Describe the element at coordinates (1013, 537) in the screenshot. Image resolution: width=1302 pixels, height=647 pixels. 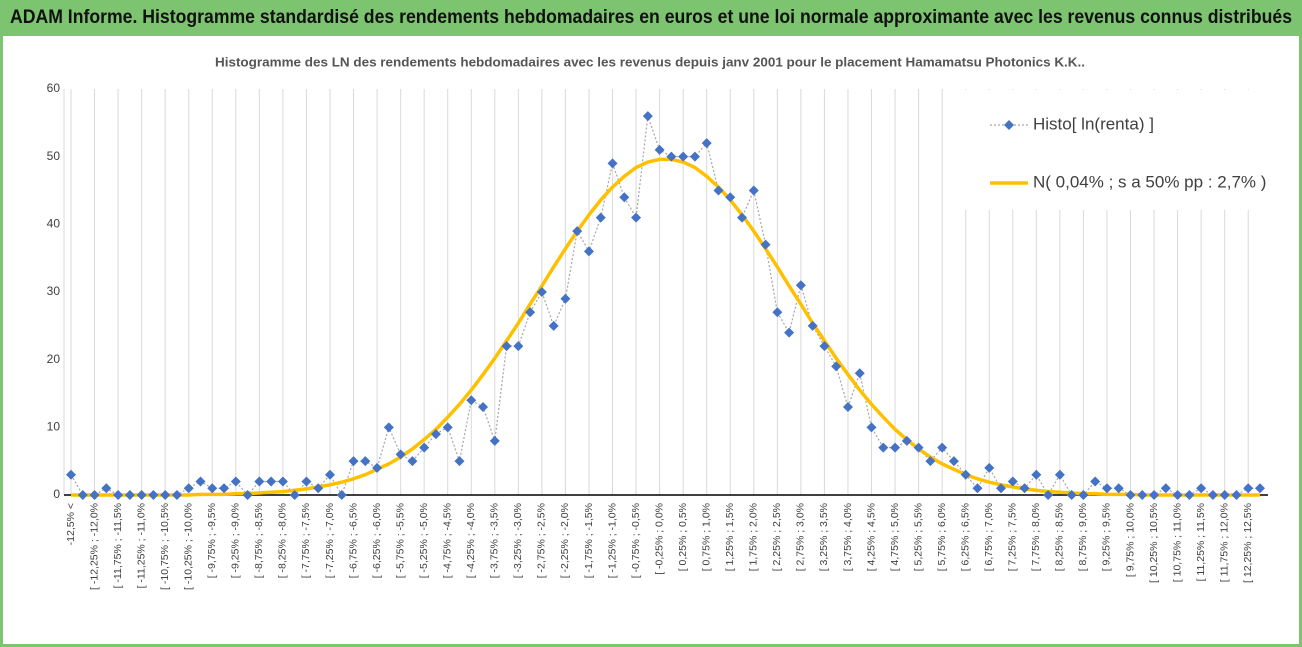
I see `x-tick-label: [ 7,25% ; 7,5%` at that location.